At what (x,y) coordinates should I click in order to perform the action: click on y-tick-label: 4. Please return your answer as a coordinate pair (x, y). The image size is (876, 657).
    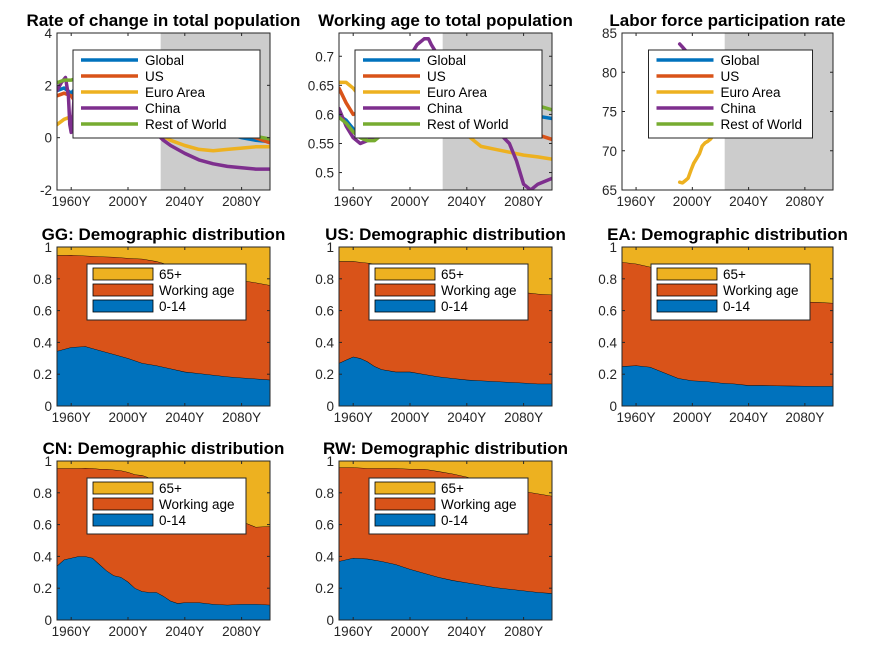
    Looking at the image, I should click on (48, 33).